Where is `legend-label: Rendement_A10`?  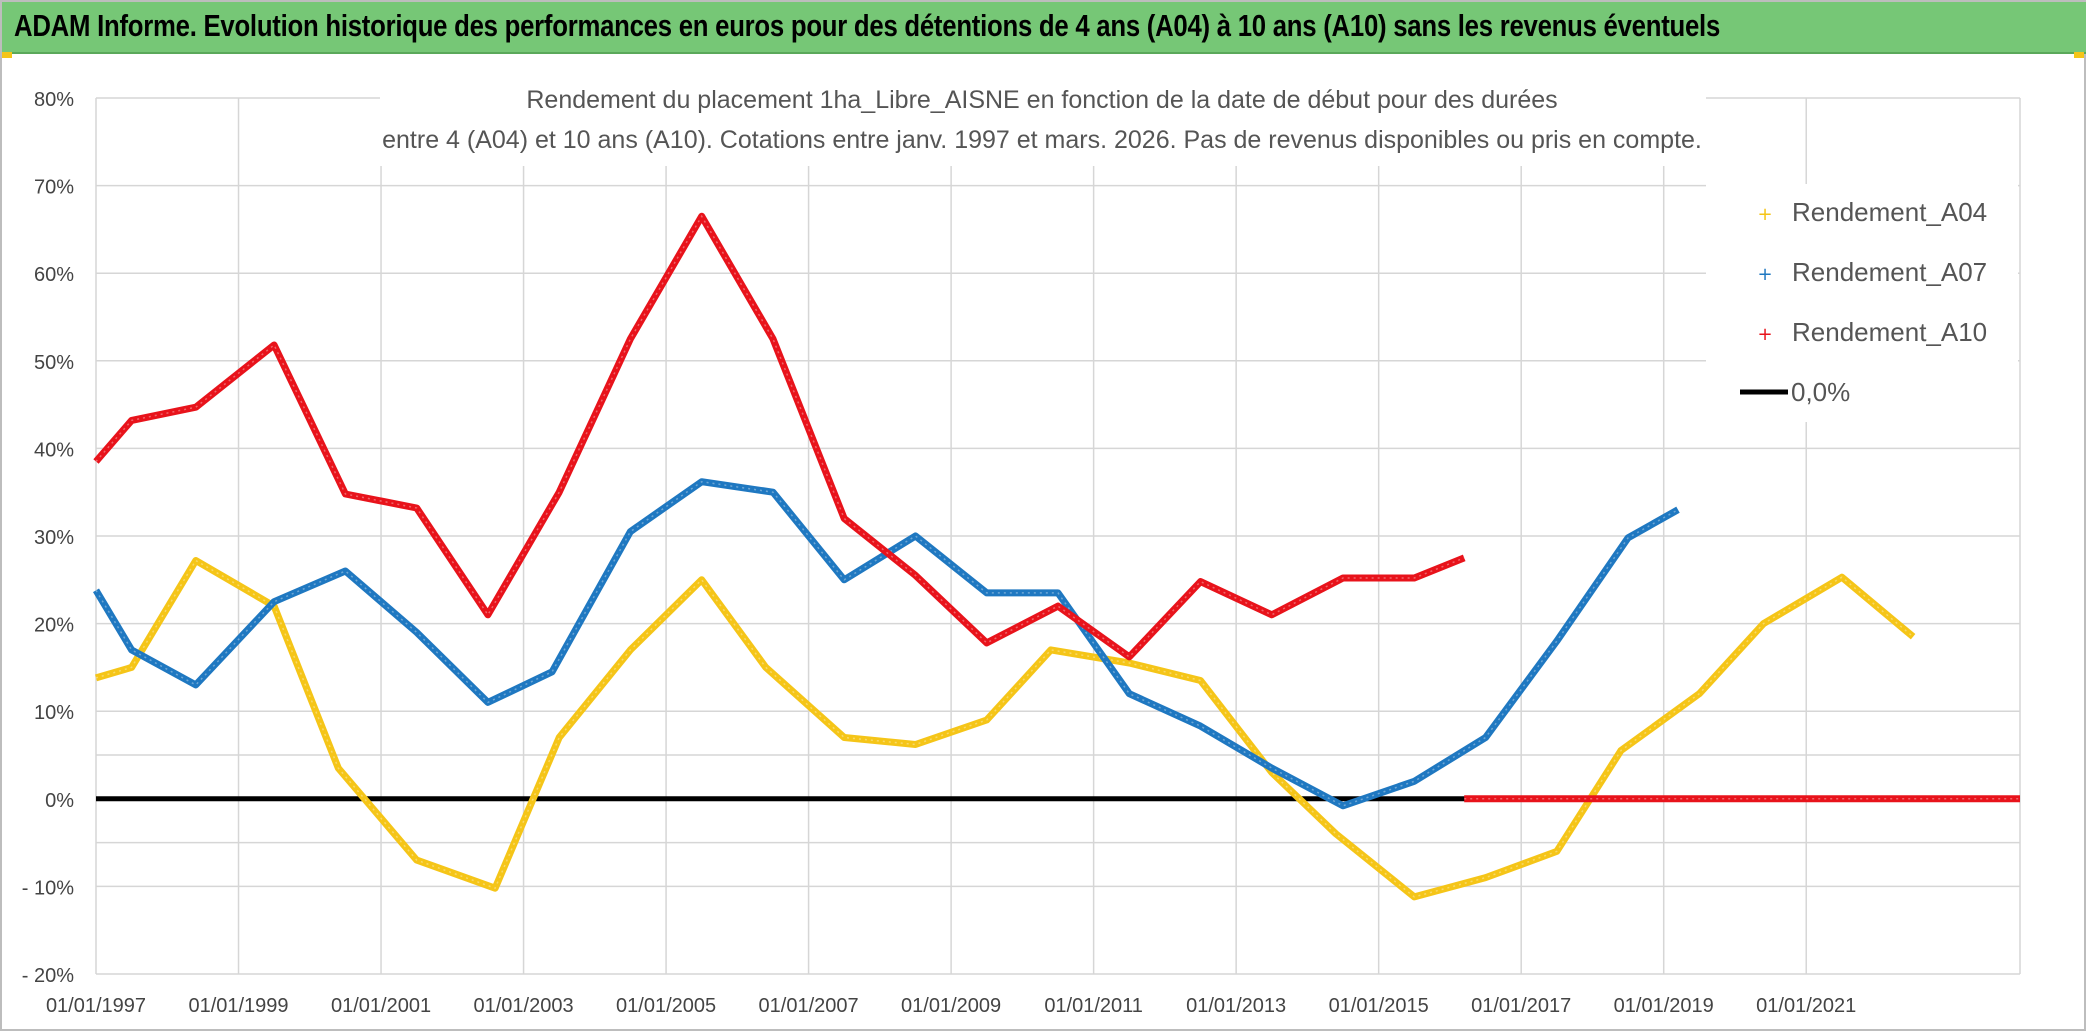
legend-label: Rendement_A10 is located at coordinates (1889, 332).